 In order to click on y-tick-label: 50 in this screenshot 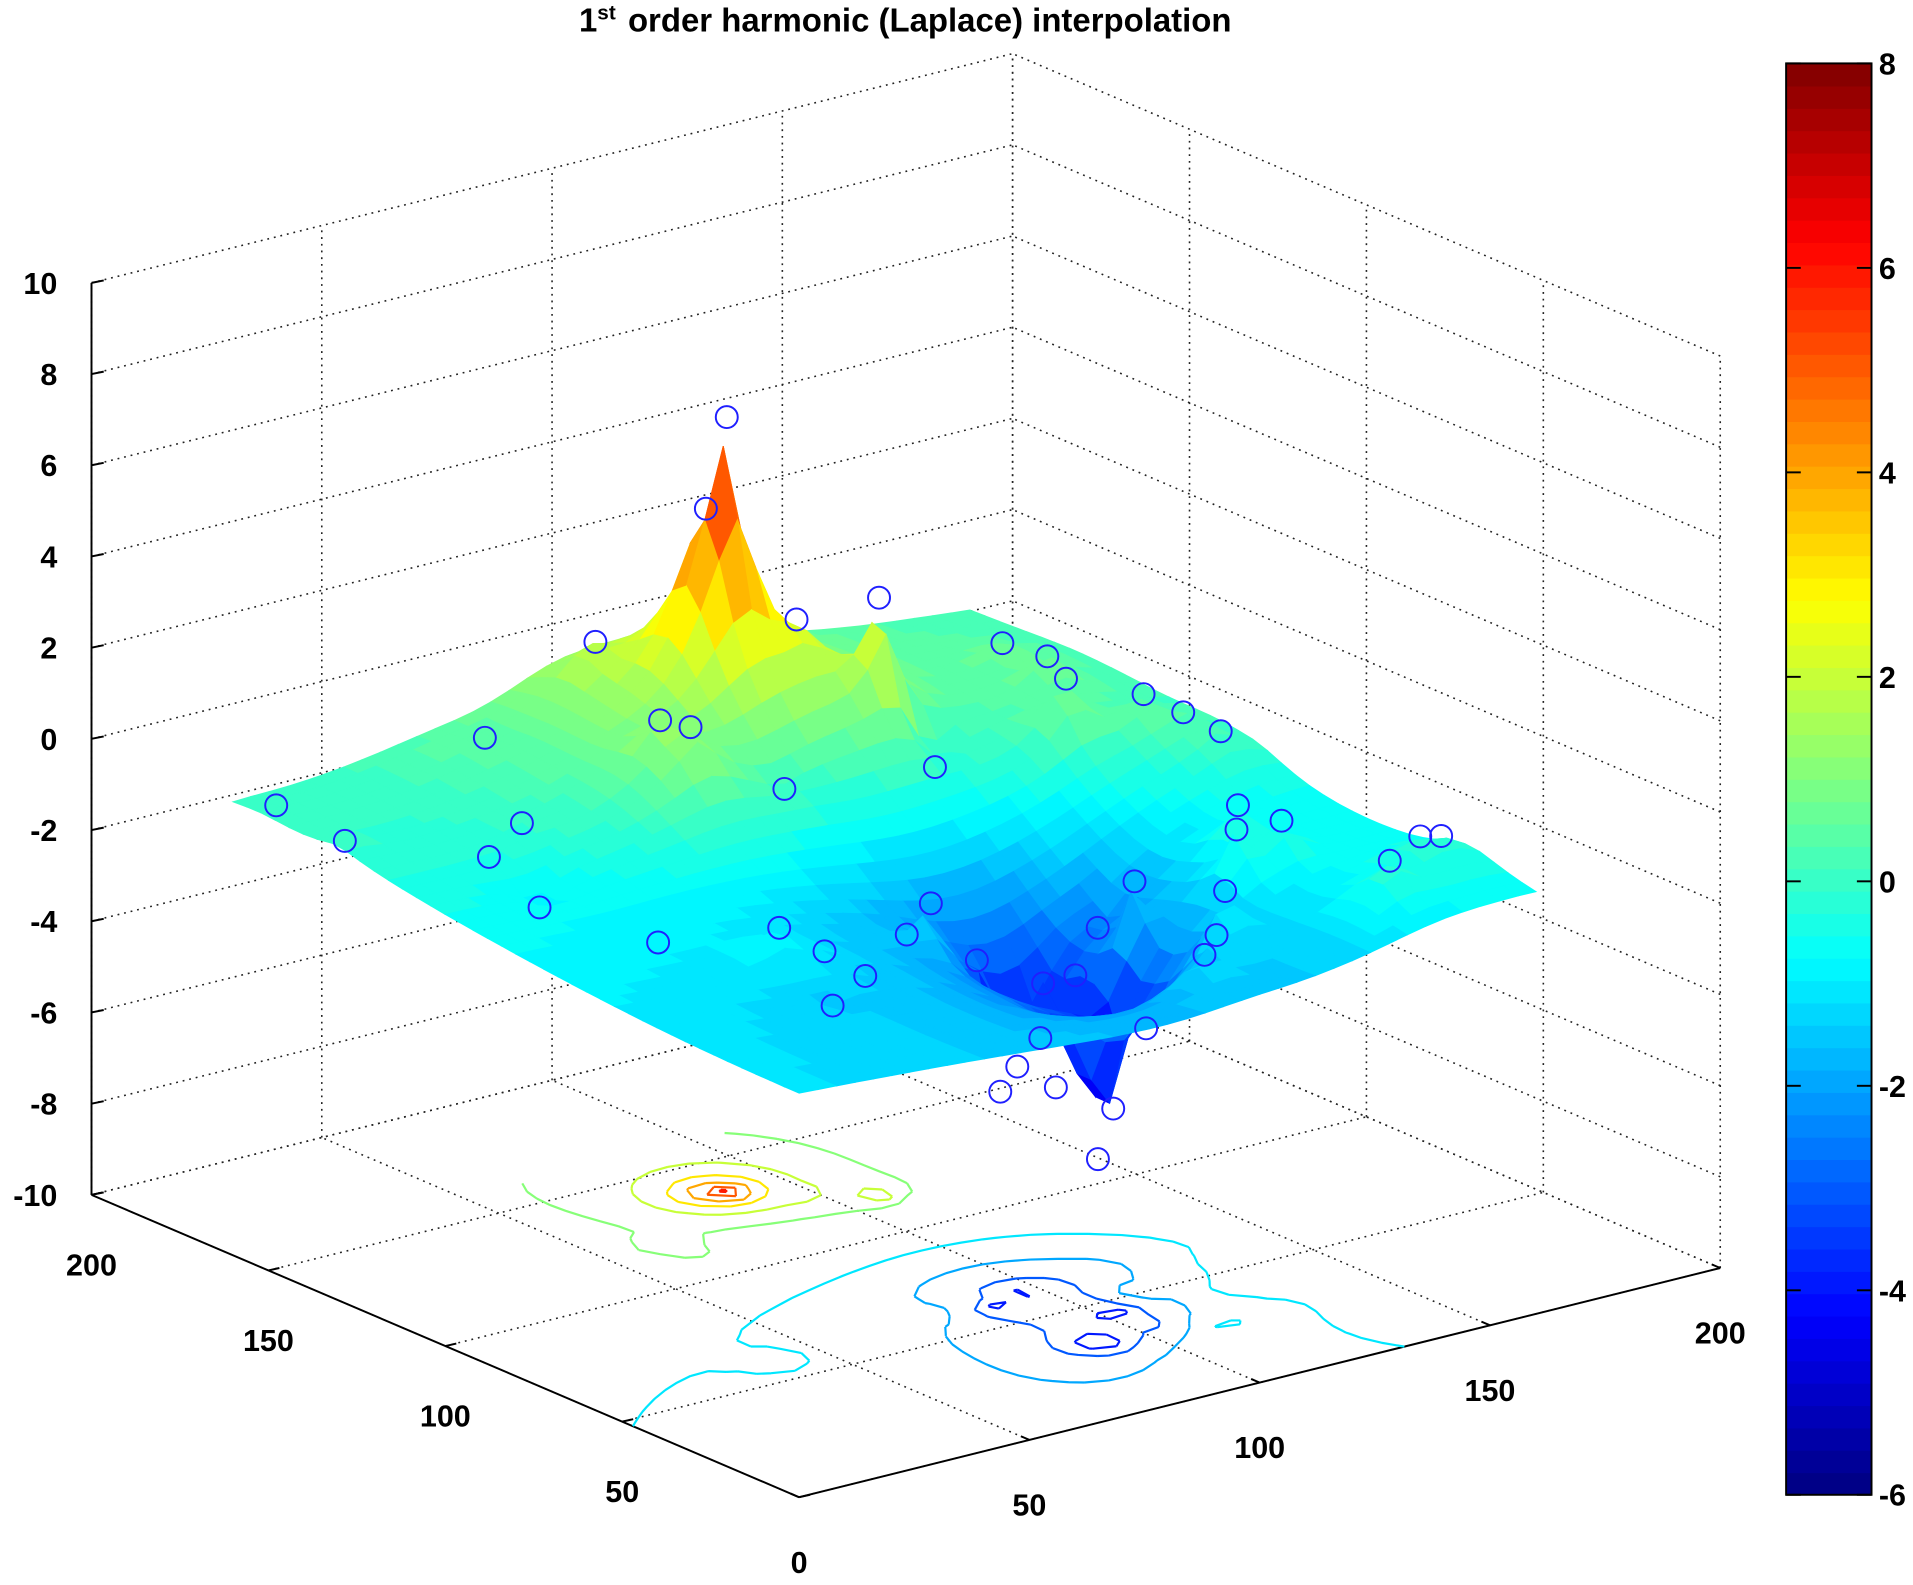, I will do `click(622, 1492)`.